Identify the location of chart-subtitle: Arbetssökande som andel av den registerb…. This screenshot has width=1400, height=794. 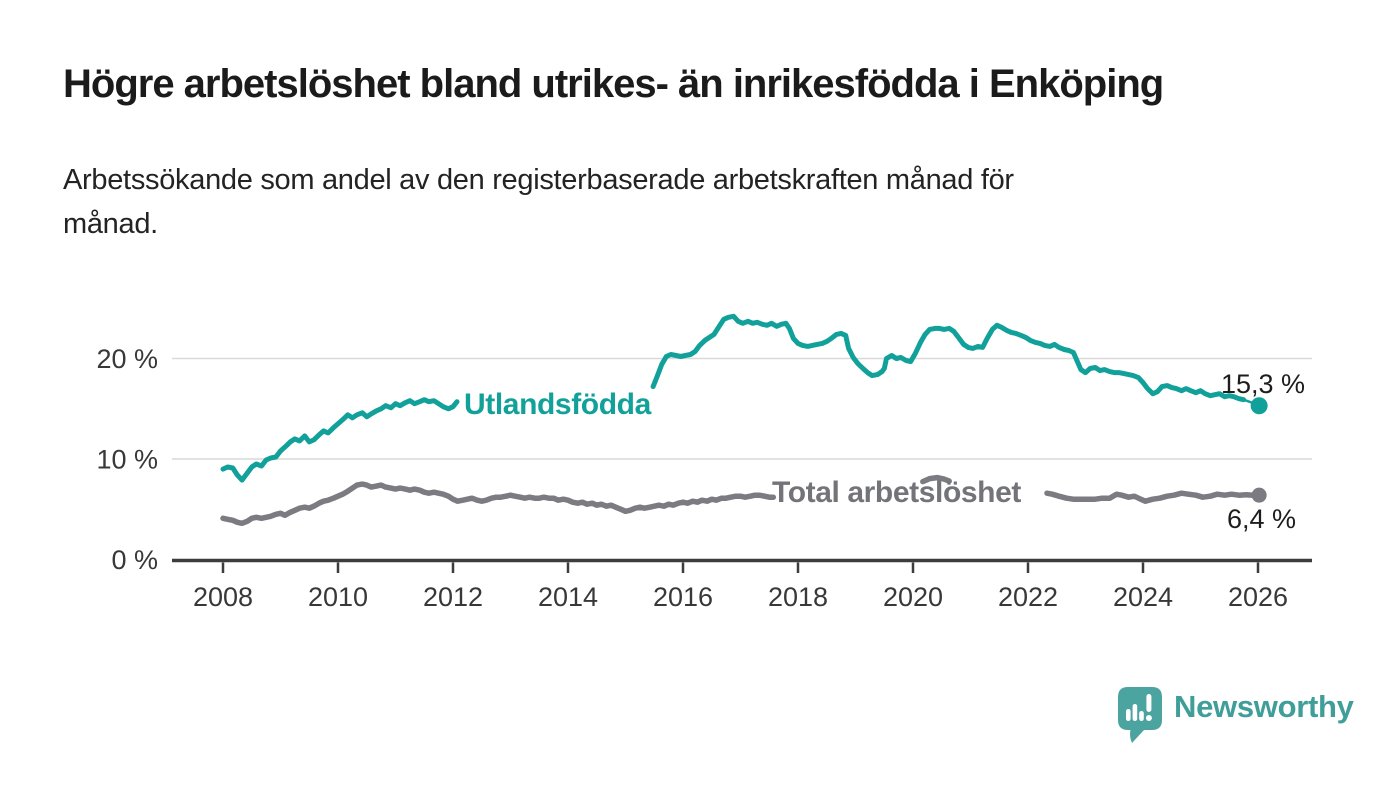
(683, 202).